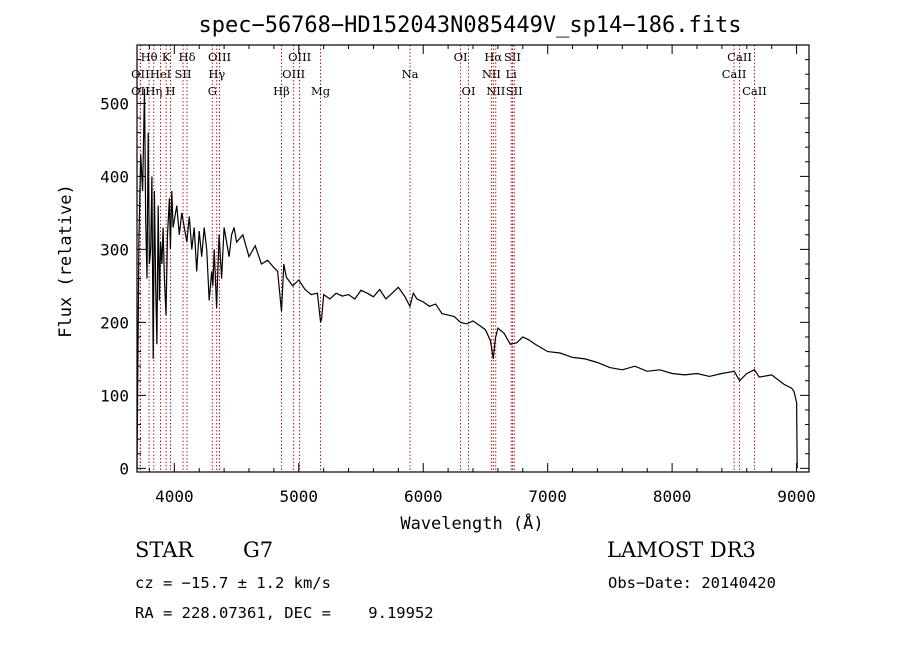 This screenshot has height=649, width=900. I want to click on x-tick-label: 8000, so click(672, 496).